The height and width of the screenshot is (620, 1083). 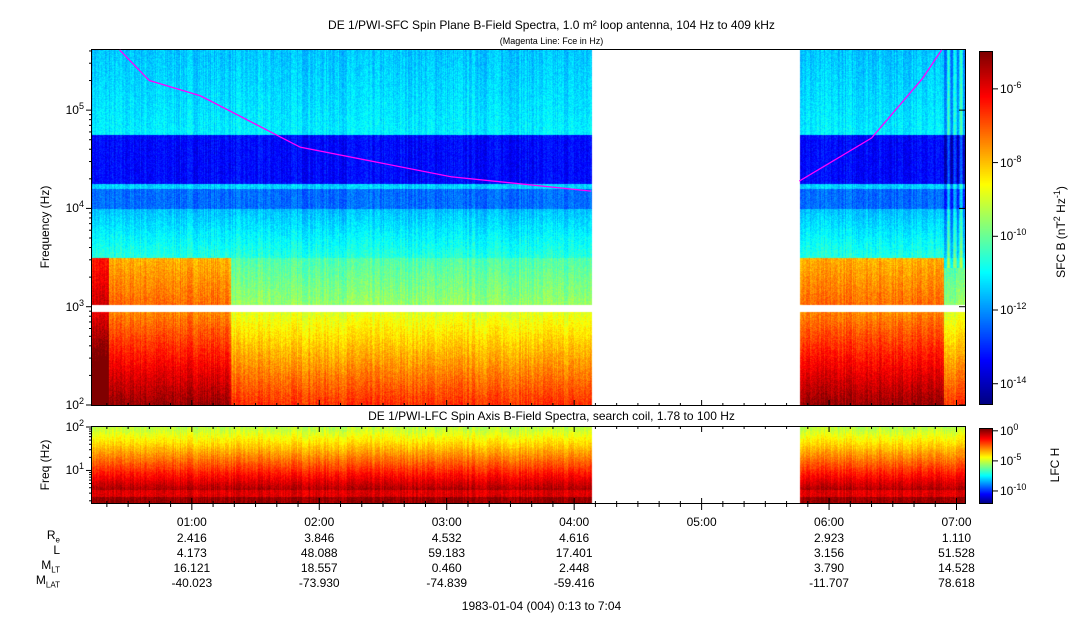 I want to click on ephemeris-value: 4.173, so click(x=191, y=553).